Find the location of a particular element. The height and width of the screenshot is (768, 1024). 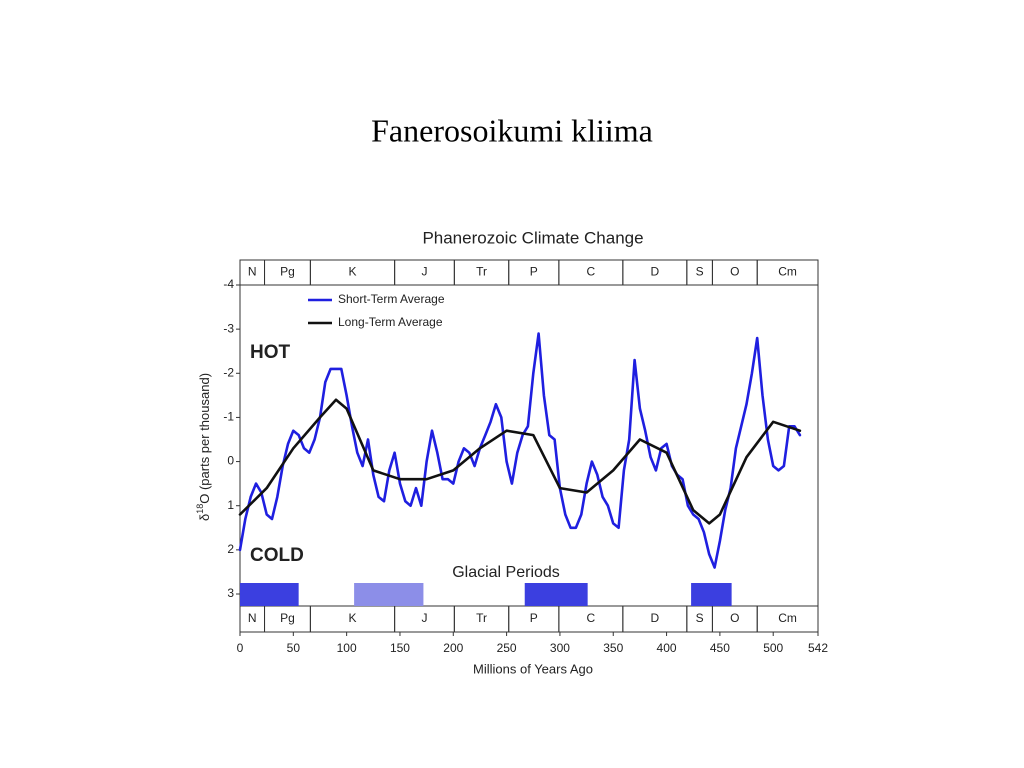

x-tick-label: 542 is located at coordinates (818, 648).